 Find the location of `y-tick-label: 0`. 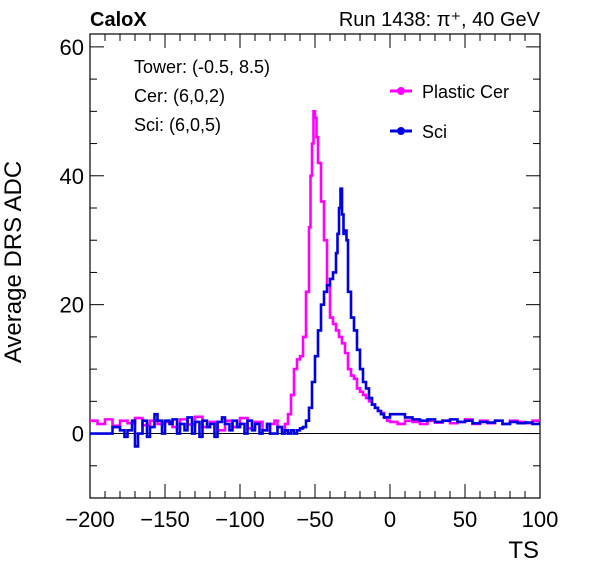

y-tick-label: 0 is located at coordinates (78, 434).